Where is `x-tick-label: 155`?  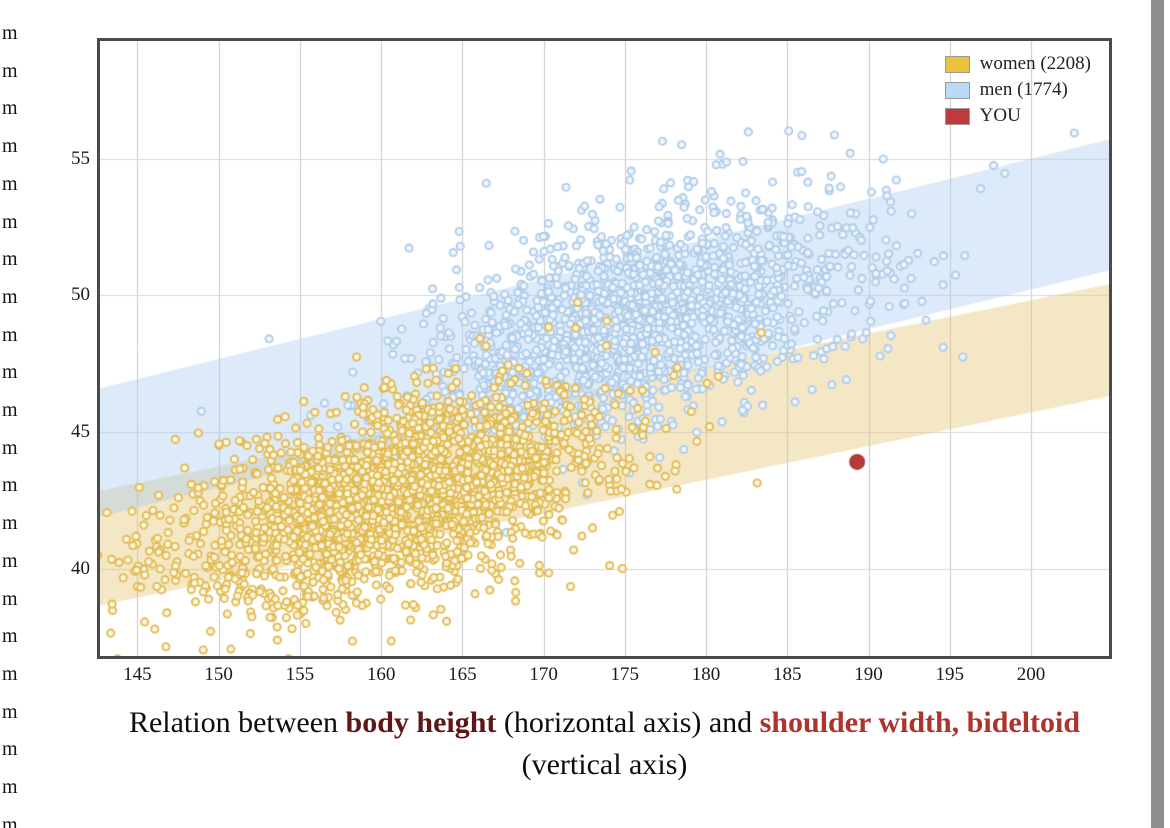 x-tick-label: 155 is located at coordinates (300, 674).